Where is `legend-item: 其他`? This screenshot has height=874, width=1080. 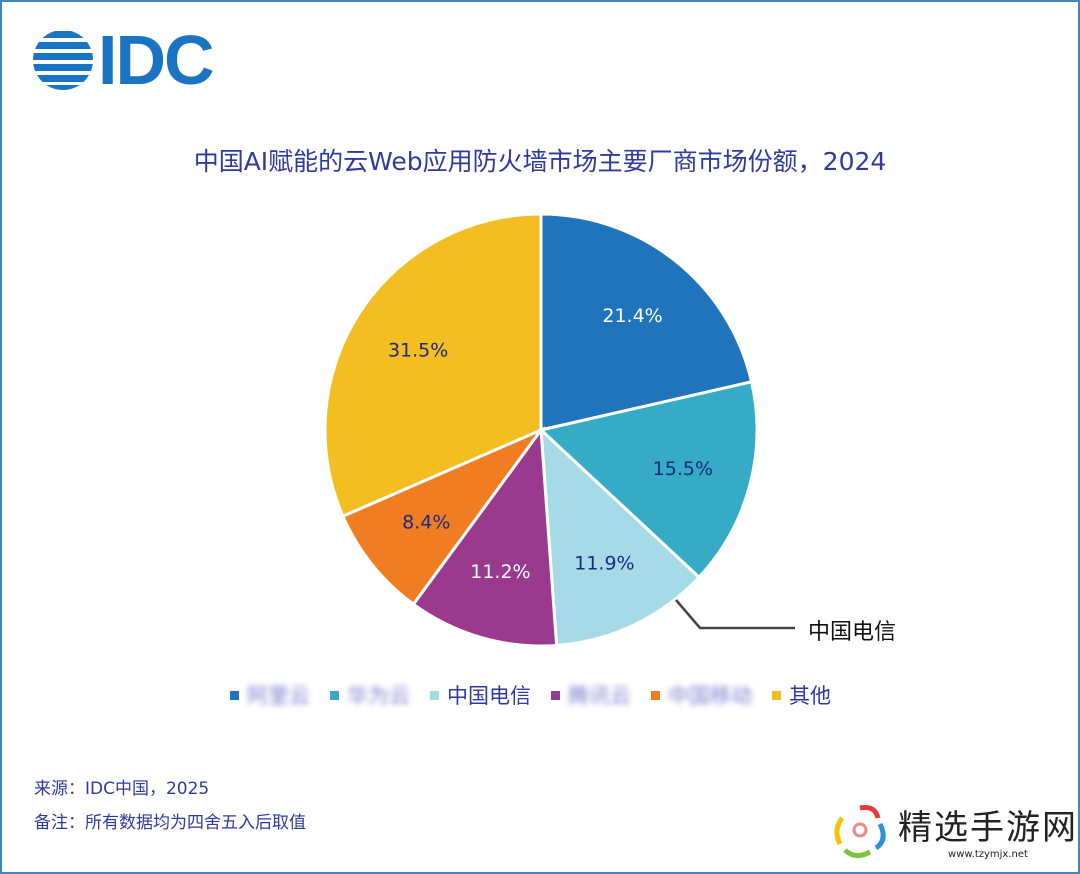
legend-item: 其他 is located at coordinates (801, 695).